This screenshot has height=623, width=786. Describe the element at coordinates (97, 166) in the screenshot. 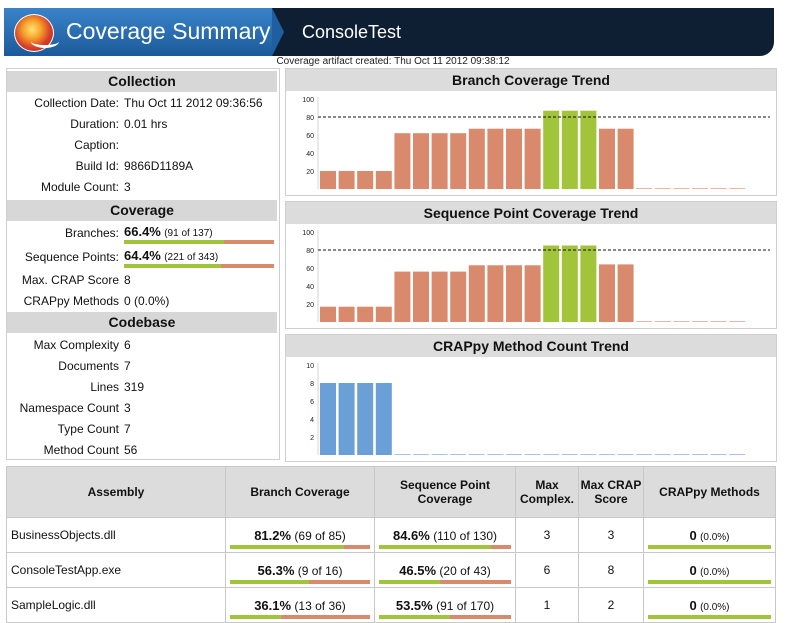

I see `row-label: Build Id:` at that location.